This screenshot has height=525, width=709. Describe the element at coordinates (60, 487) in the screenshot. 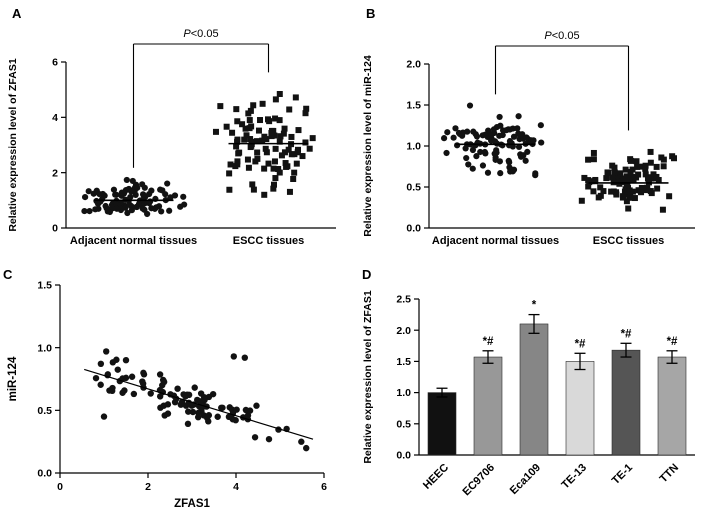

I see `x-tick-label: 0` at that location.